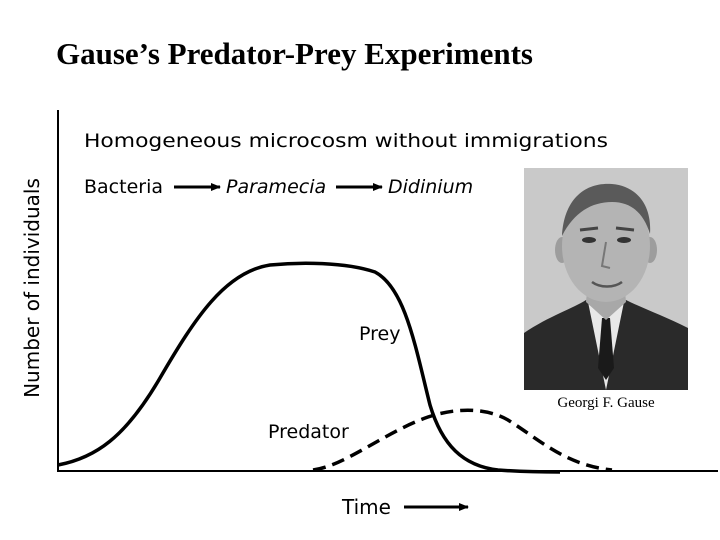  Describe the element at coordinates (308, 432) in the screenshot. I see `predator-label: Predator` at that location.